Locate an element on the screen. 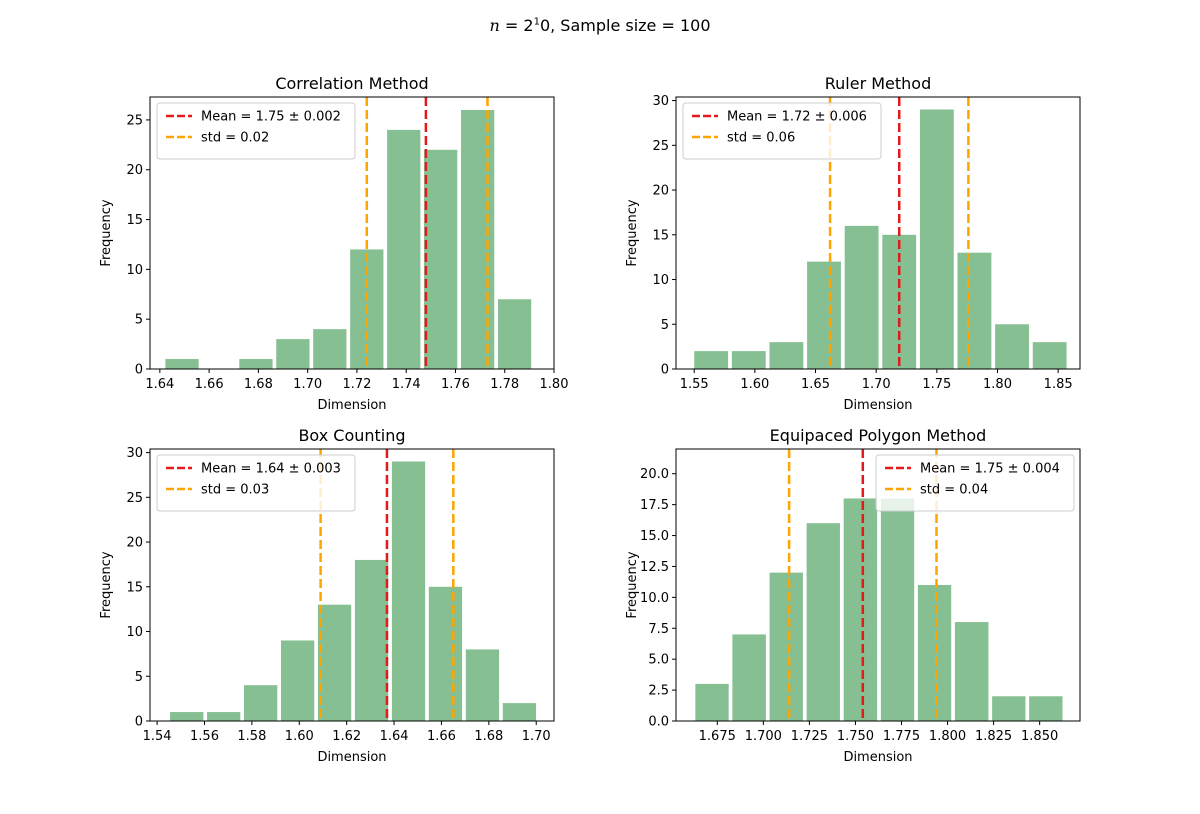 This screenshot has width=1200, height=814. chart-title: Equipaced Polygon Method is located at coordinates (878, 435).